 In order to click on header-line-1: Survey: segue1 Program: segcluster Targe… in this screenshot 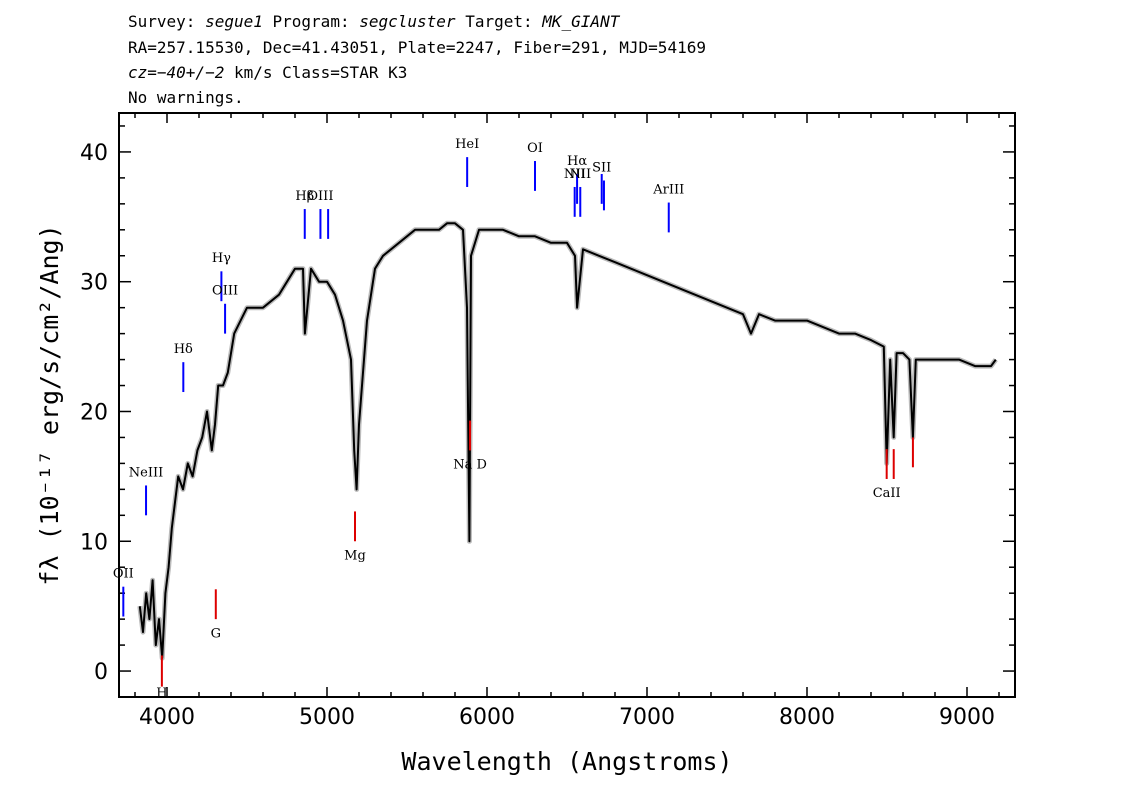, I will do `click(373, 22)`.